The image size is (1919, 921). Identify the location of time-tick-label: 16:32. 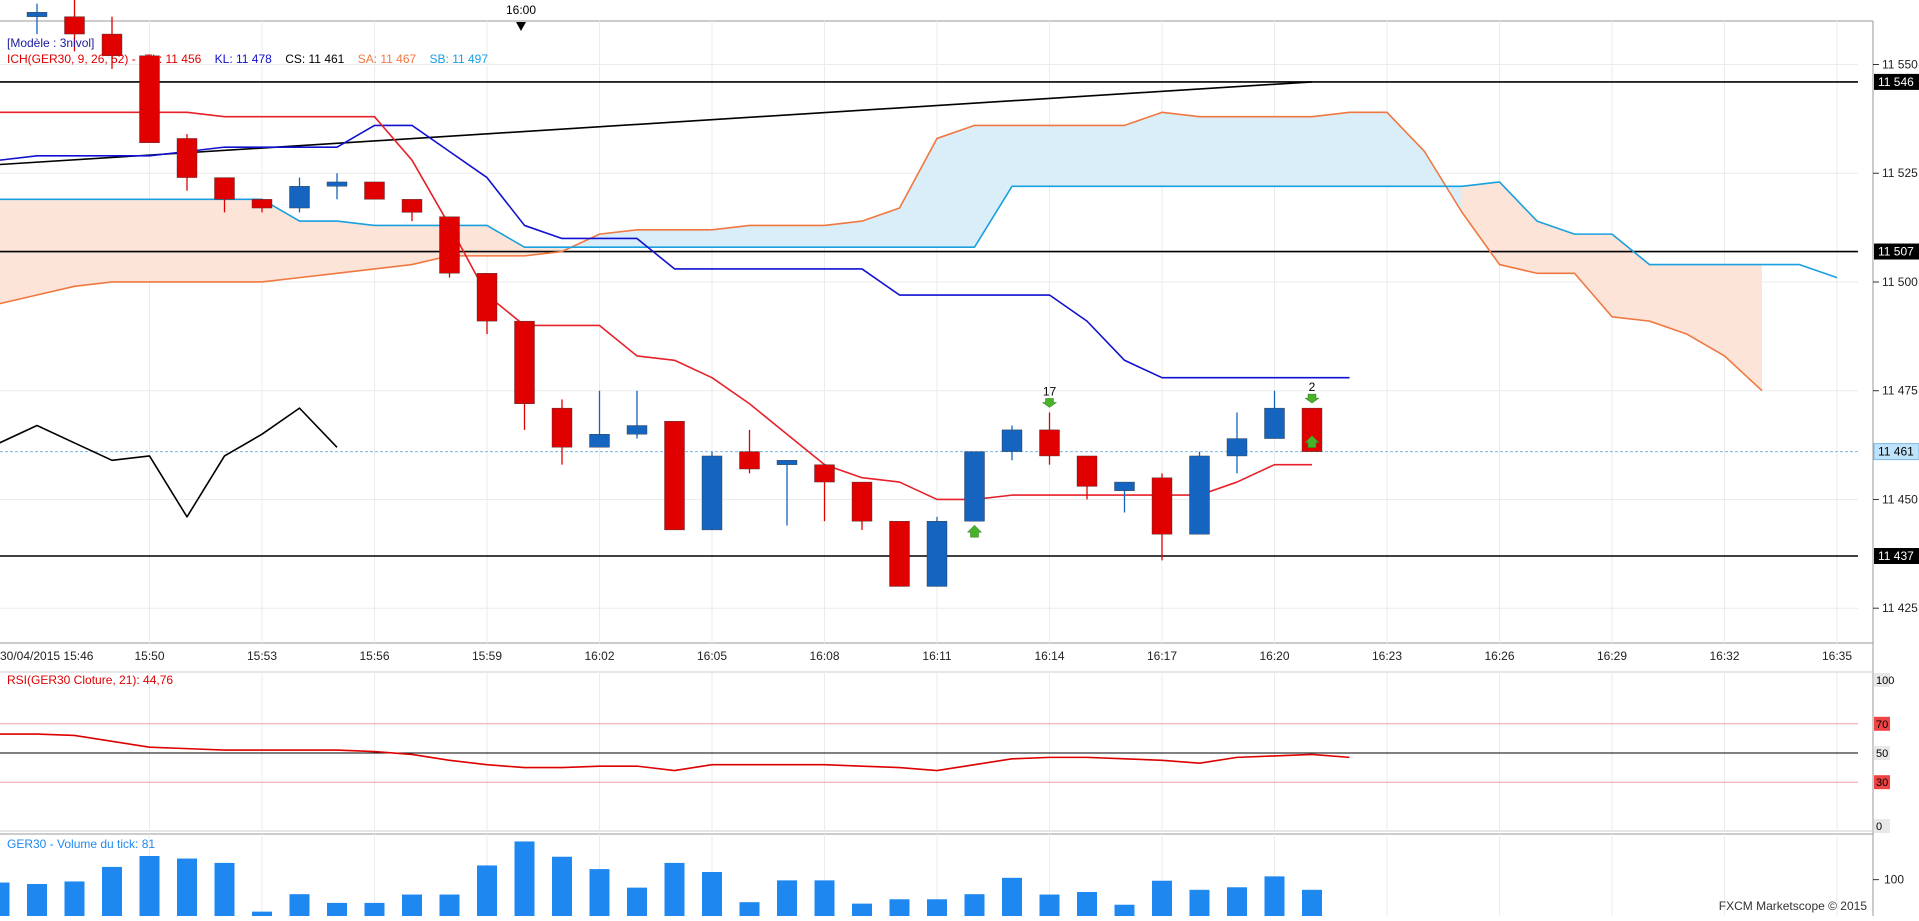
(1724, 656).